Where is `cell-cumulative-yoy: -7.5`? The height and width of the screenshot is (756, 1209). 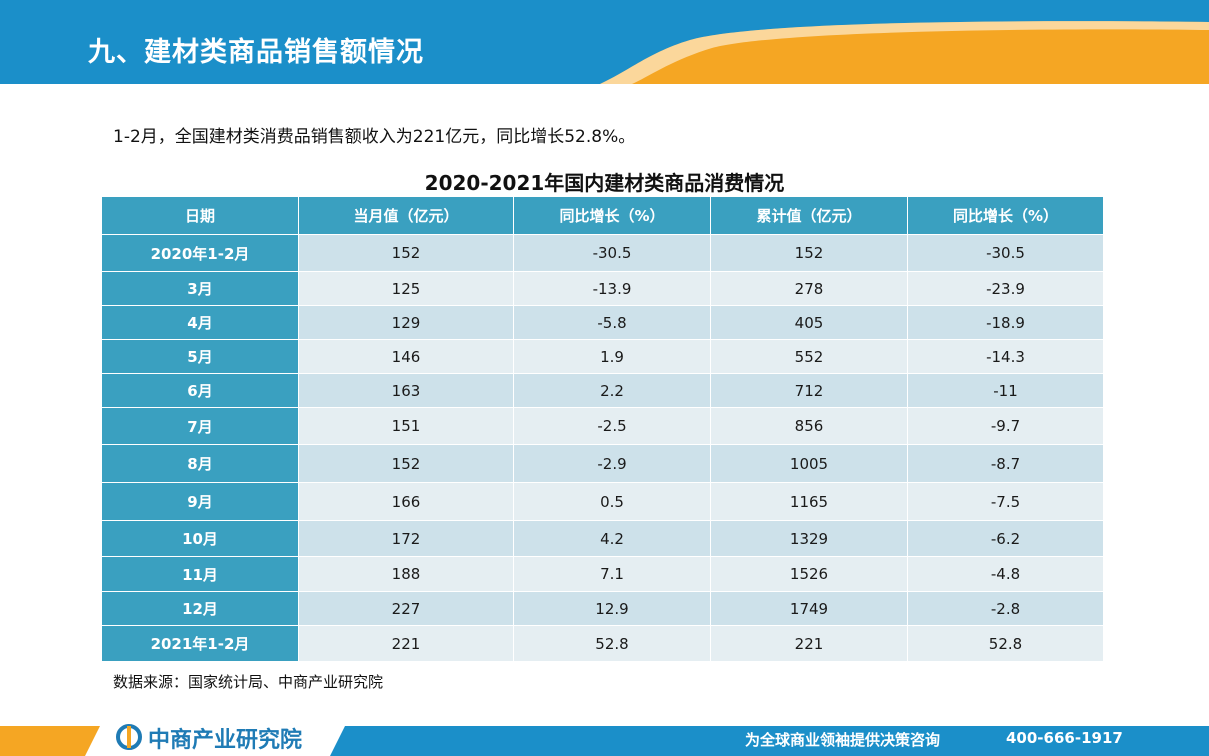
cell-cumulative-yoy: -7.5 is located at coordinates (1005, 501).